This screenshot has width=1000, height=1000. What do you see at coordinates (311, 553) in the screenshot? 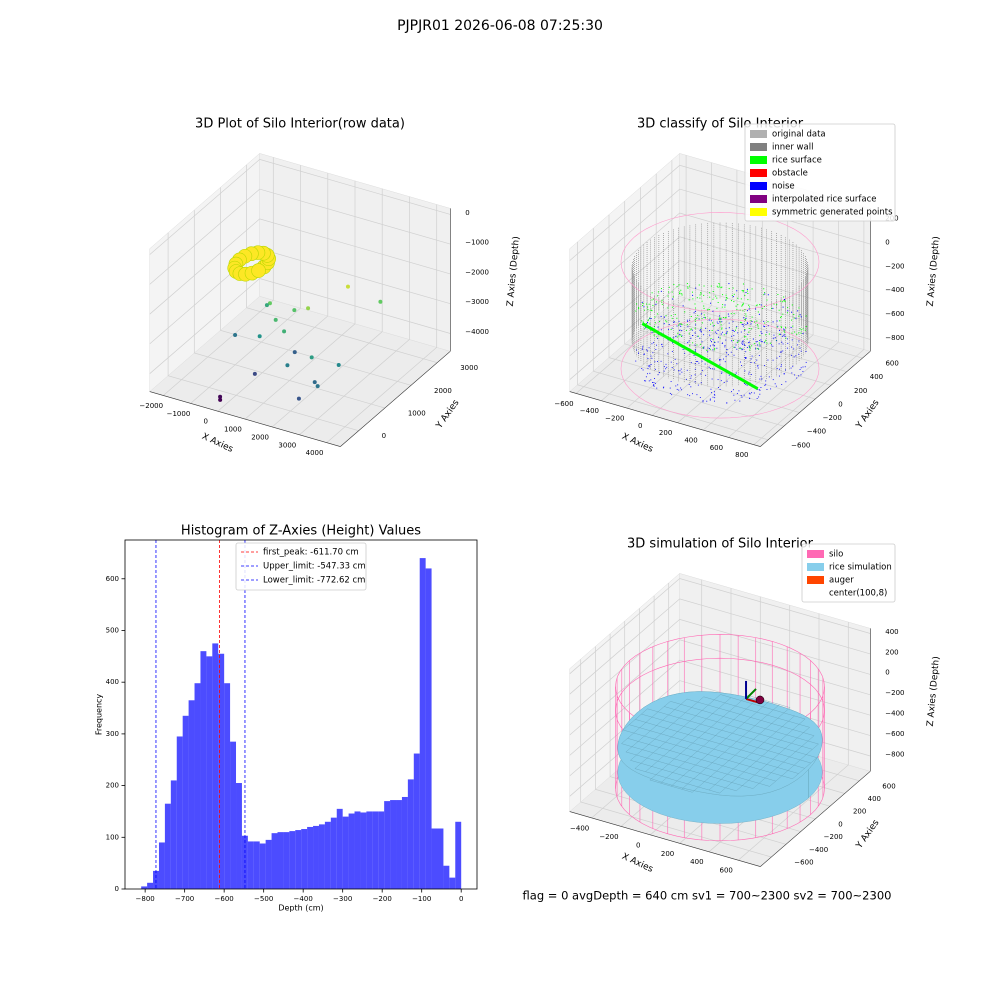
I see `legend-label: first_peak: -611.70 cm` at bounding box center [311, 553].